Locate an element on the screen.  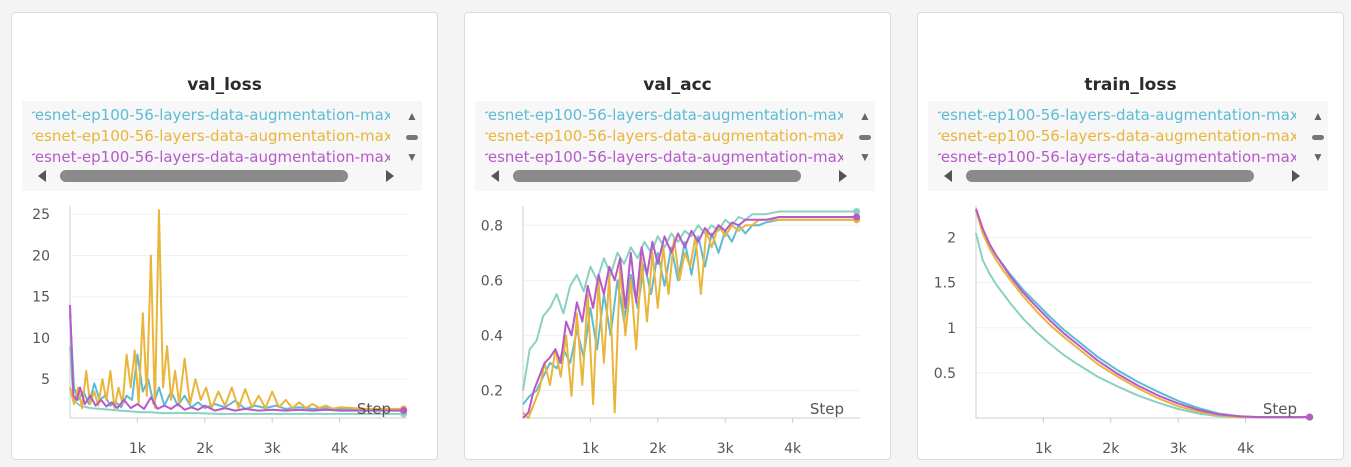
y-tick-label: 0.4 is located at coordinates (492, 336).